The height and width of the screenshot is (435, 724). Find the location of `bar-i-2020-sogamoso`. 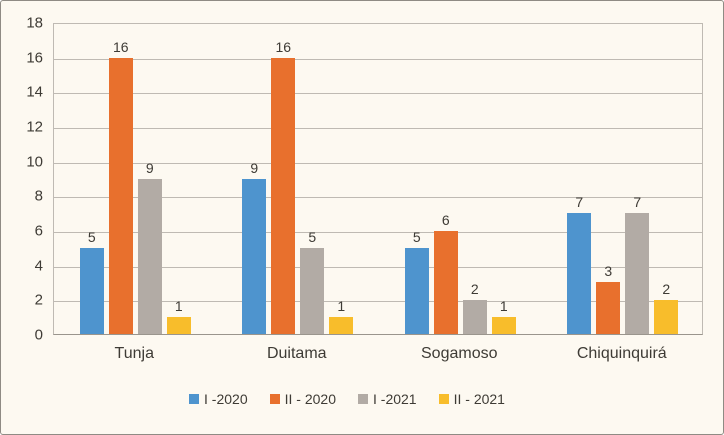

bar-i-2020-sogamoso is located at coordinates (416, 290).